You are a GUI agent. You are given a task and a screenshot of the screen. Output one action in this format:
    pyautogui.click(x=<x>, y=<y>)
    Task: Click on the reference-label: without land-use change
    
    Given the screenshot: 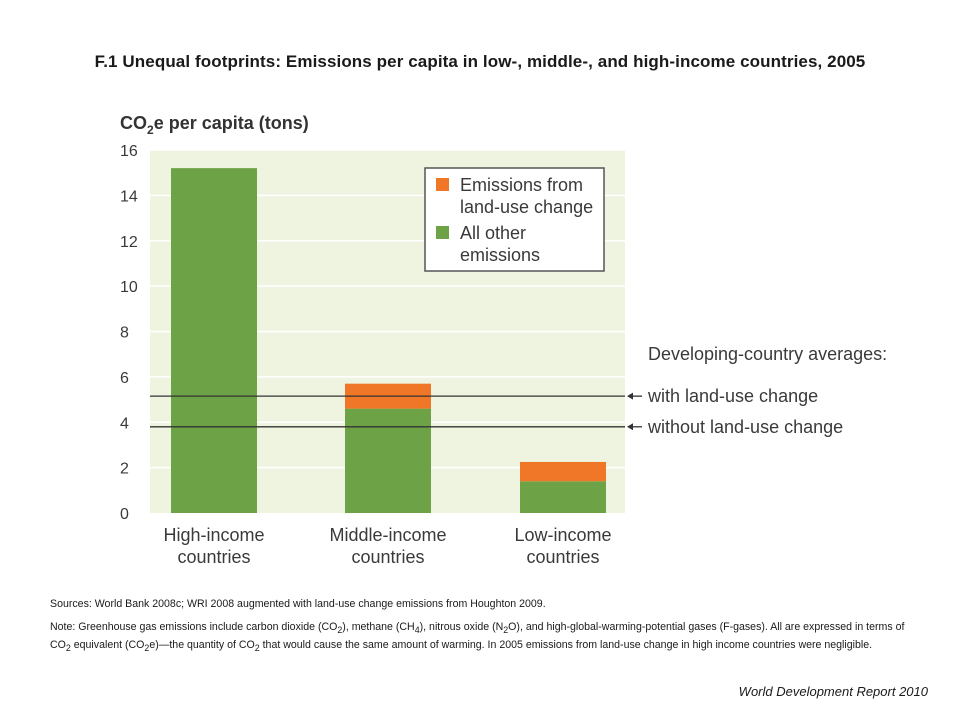 What is the action you would take?
    pyautogui.click(x=745, y=427)
    